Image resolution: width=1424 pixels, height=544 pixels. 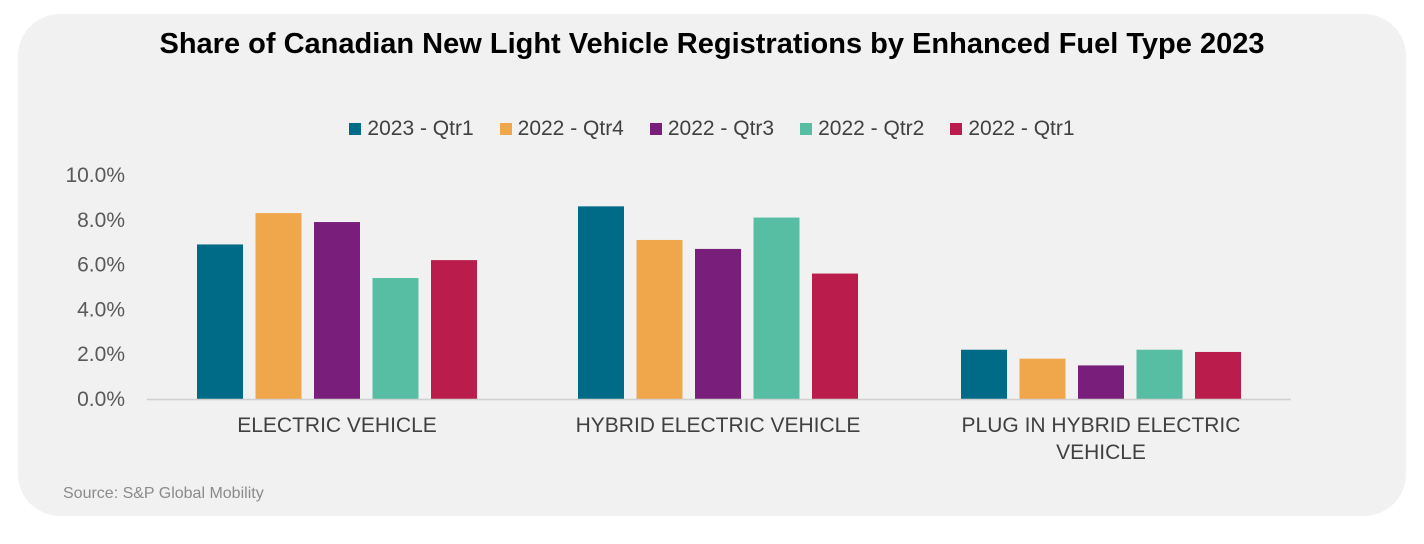 I want to click on source-note: Source: S&P Global Mobility, so click(x=163, y=493).